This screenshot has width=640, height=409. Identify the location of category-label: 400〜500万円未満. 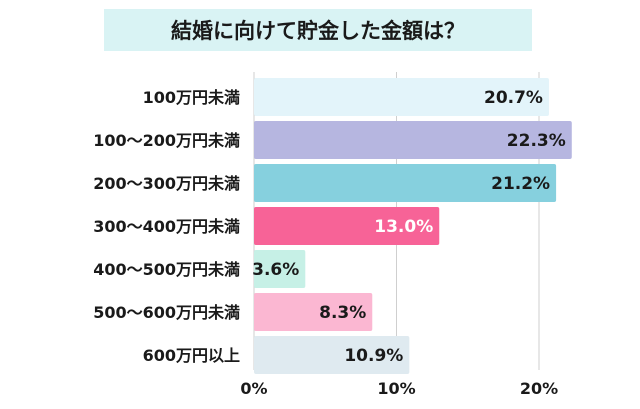
(166, 269).